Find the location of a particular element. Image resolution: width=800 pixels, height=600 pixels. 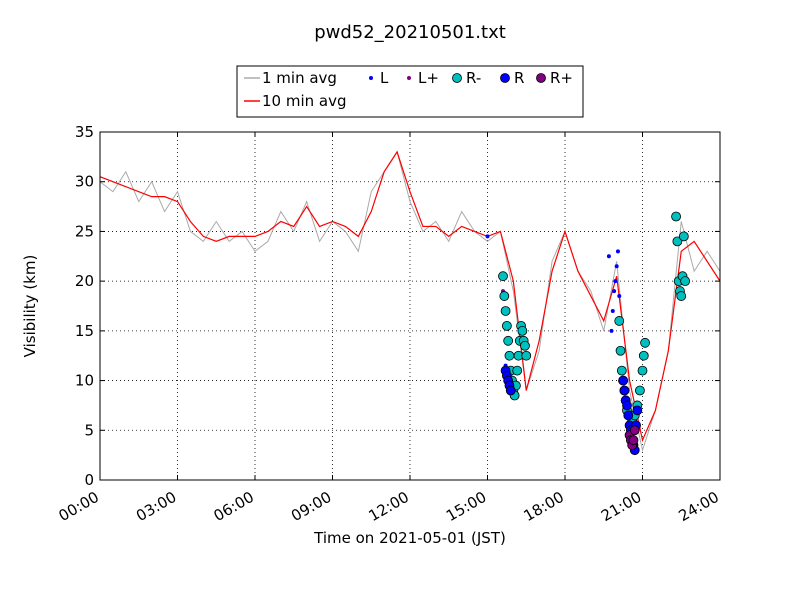

legend-swatch-r is located at coordinates (505, 78).